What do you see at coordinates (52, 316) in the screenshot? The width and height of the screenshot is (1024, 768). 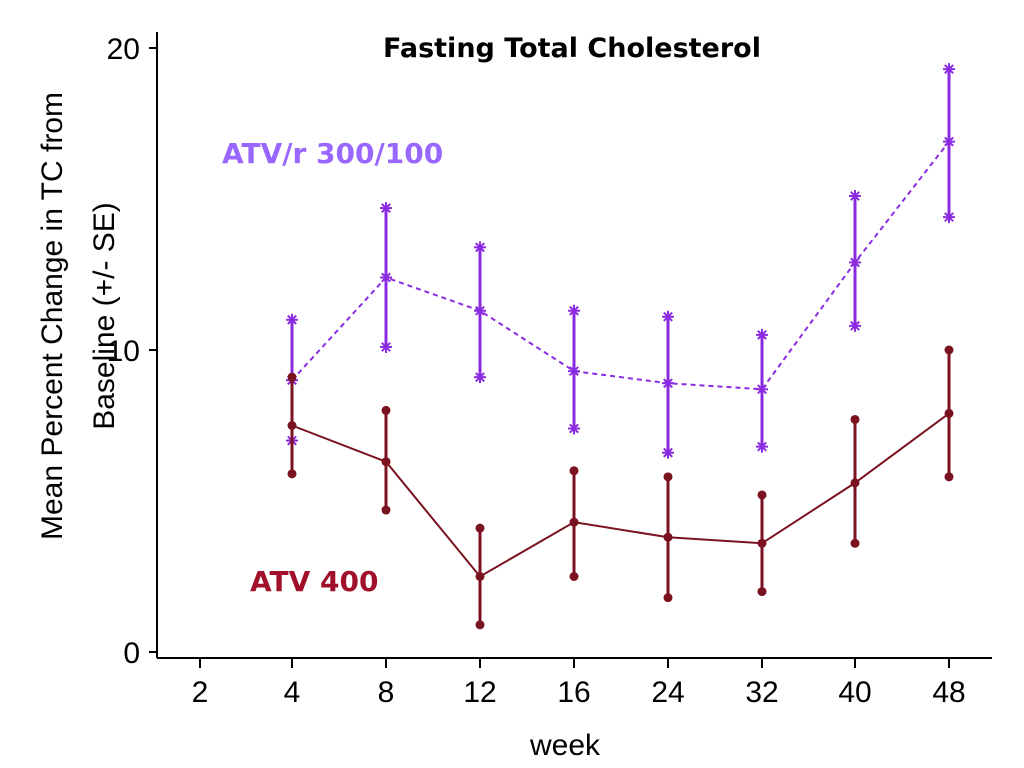 I see `y-axis-label-line1: Mean Percent Change in TC from` at bounding box center [52, 316].